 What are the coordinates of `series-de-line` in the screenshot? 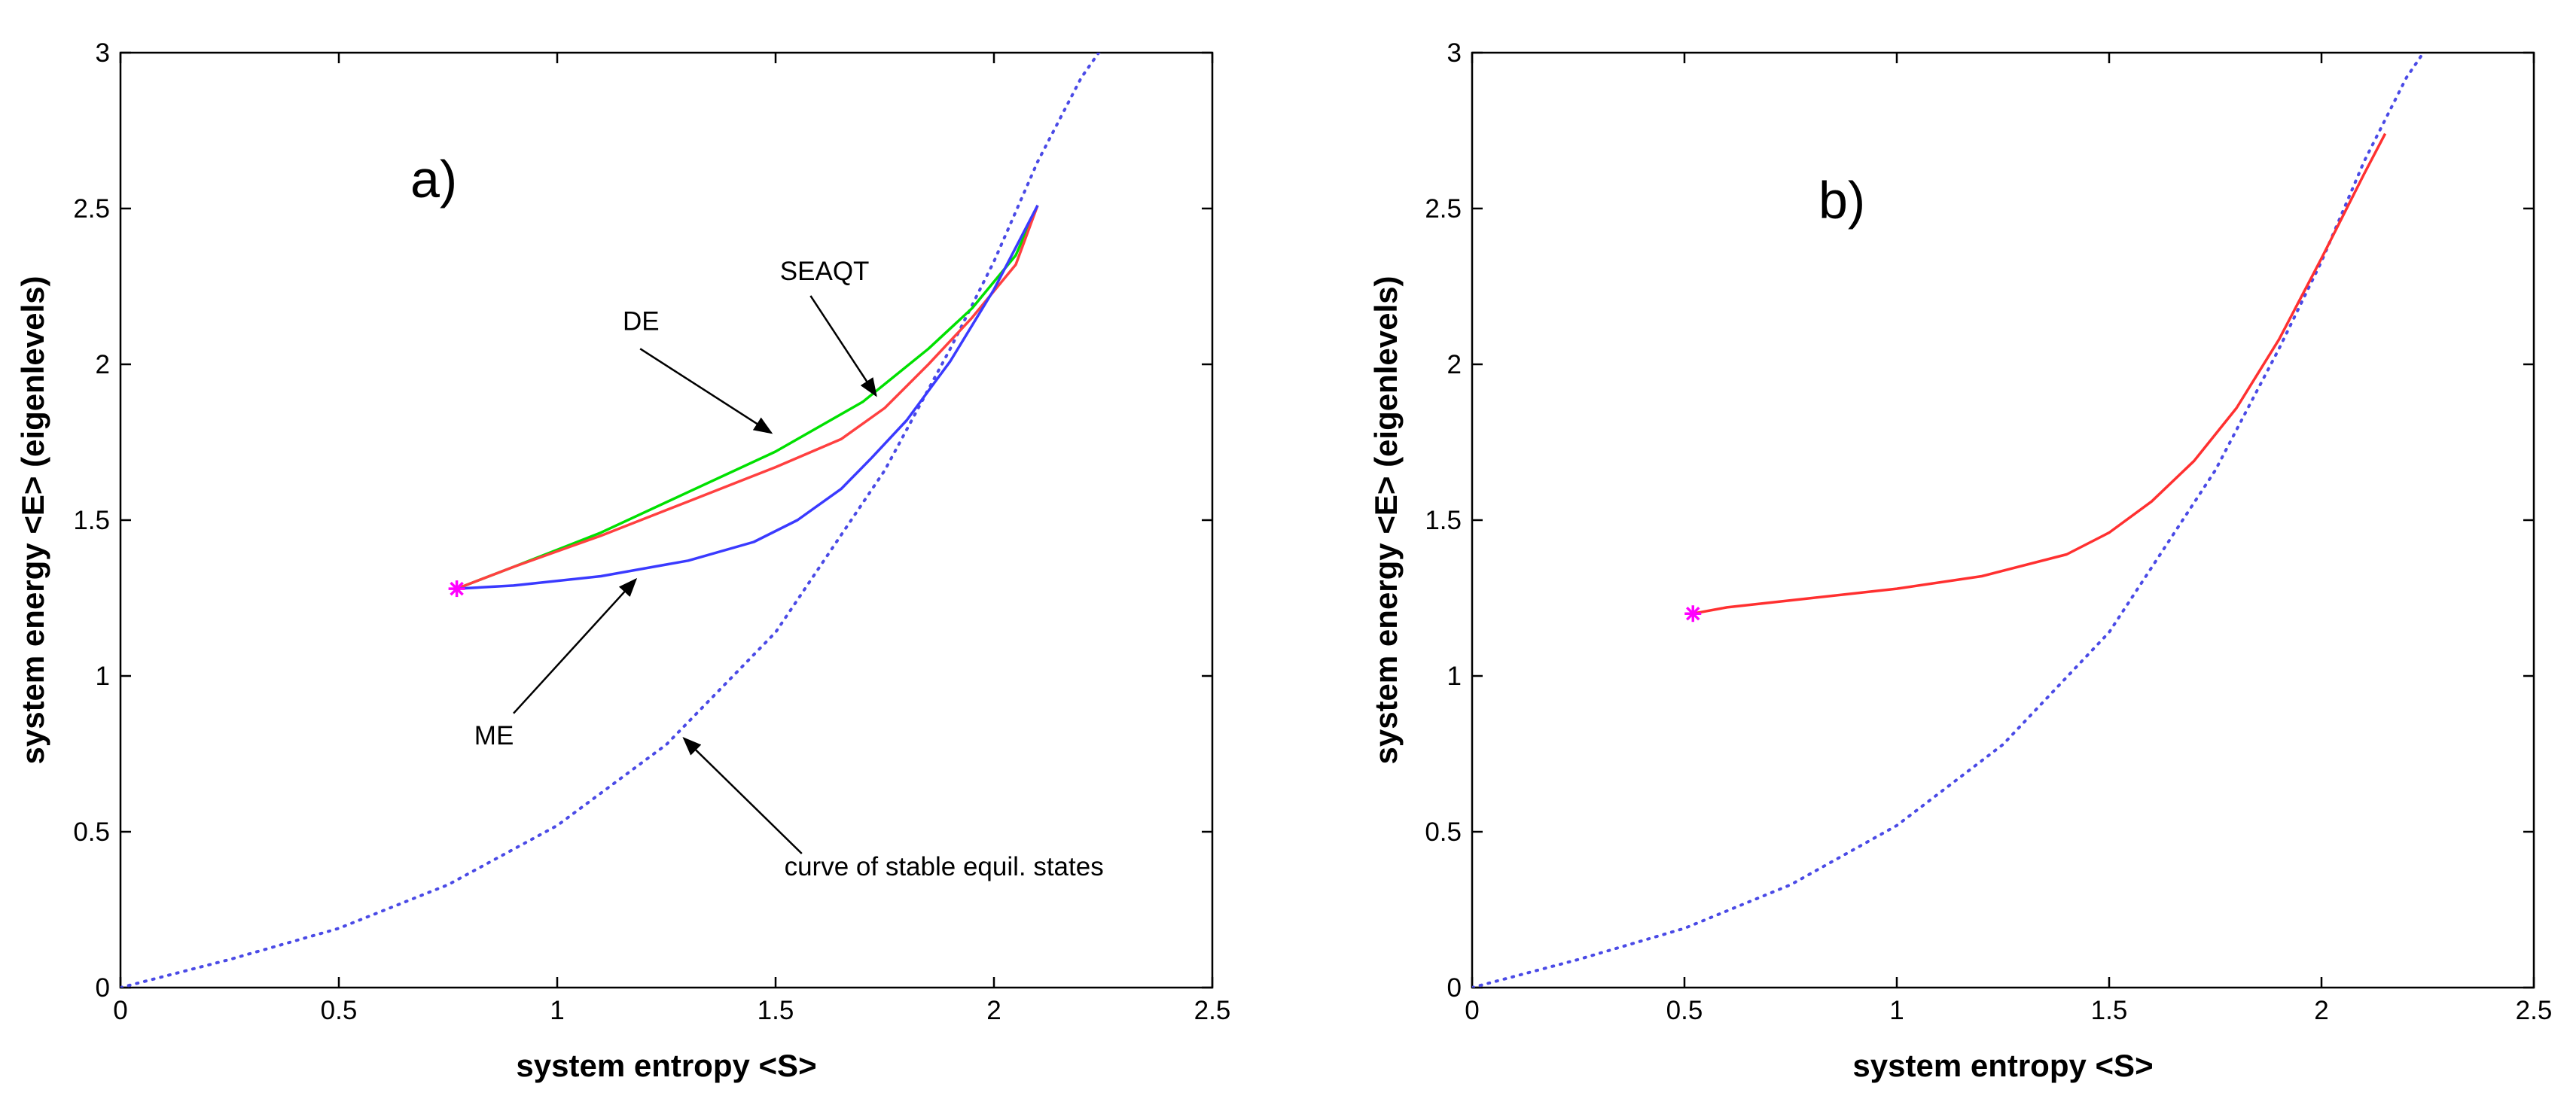 It's located at (747, 397).